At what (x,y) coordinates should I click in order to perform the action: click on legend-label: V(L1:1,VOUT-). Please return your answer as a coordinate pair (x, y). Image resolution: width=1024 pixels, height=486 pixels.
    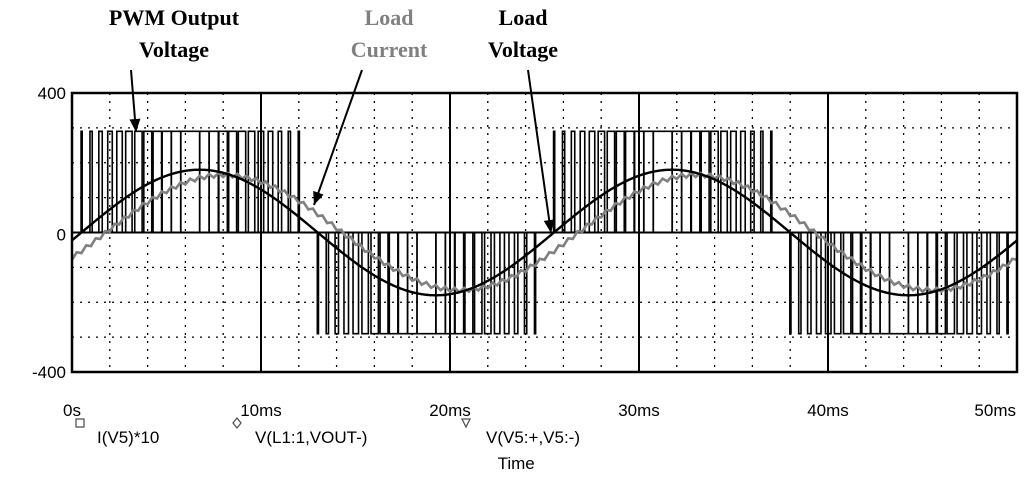
    Looking at the image, I should click on (311, 437).